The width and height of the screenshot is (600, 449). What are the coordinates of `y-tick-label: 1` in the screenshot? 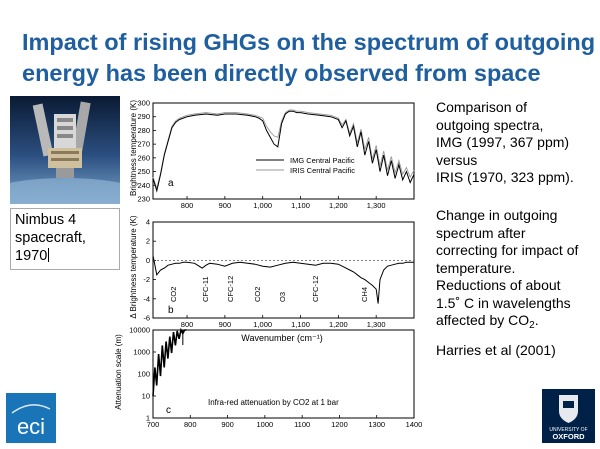 It's located at (148, 418).